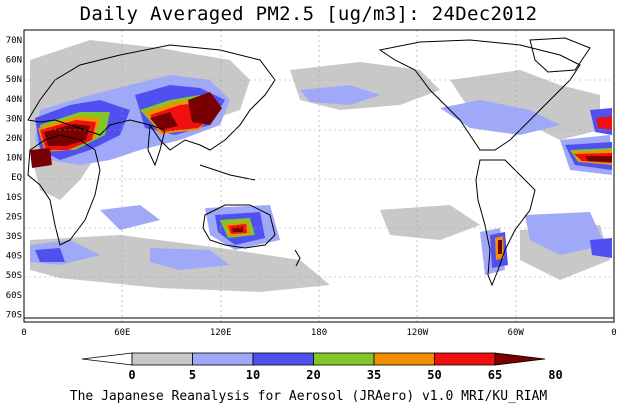  I want to click on lat-label-60s: 60S, so click(14, 296).